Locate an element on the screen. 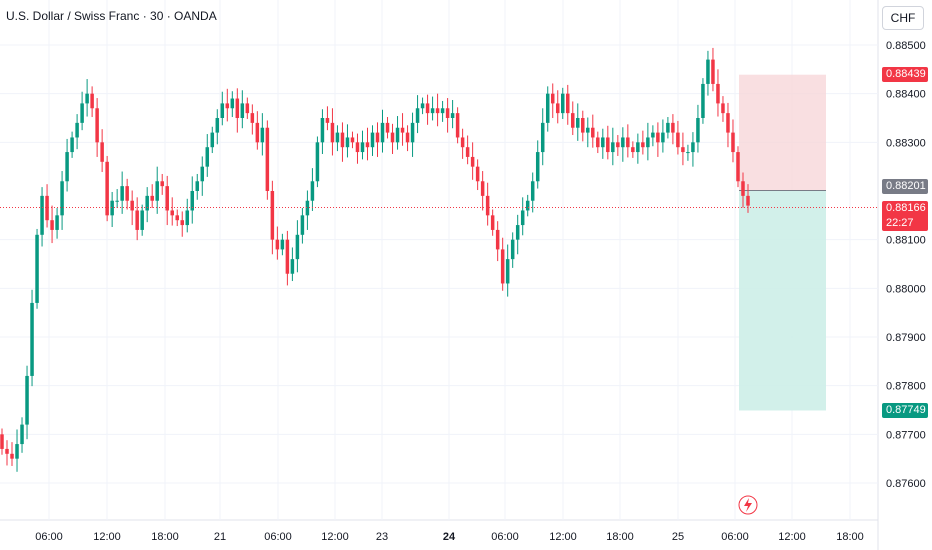 This screenshot has width=932, height=550. target-price-label: 0.87749 is located at coordinates (905, 410).